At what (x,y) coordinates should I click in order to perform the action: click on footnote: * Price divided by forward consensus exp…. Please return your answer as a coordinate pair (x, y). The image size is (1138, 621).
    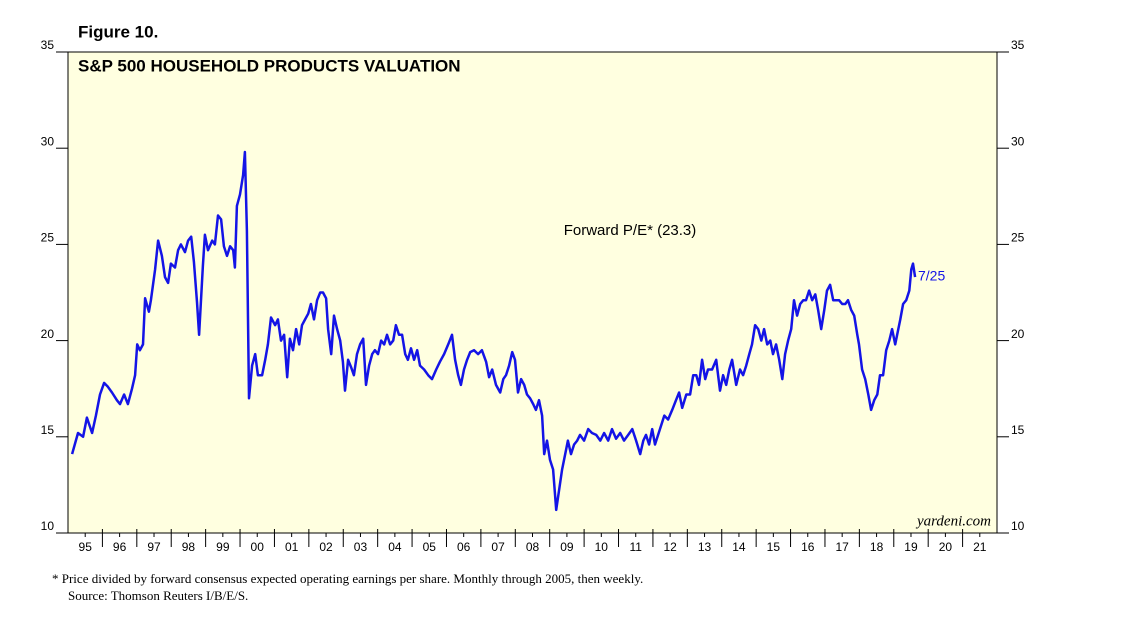
    Looking at the image, I should click on (347, 578).